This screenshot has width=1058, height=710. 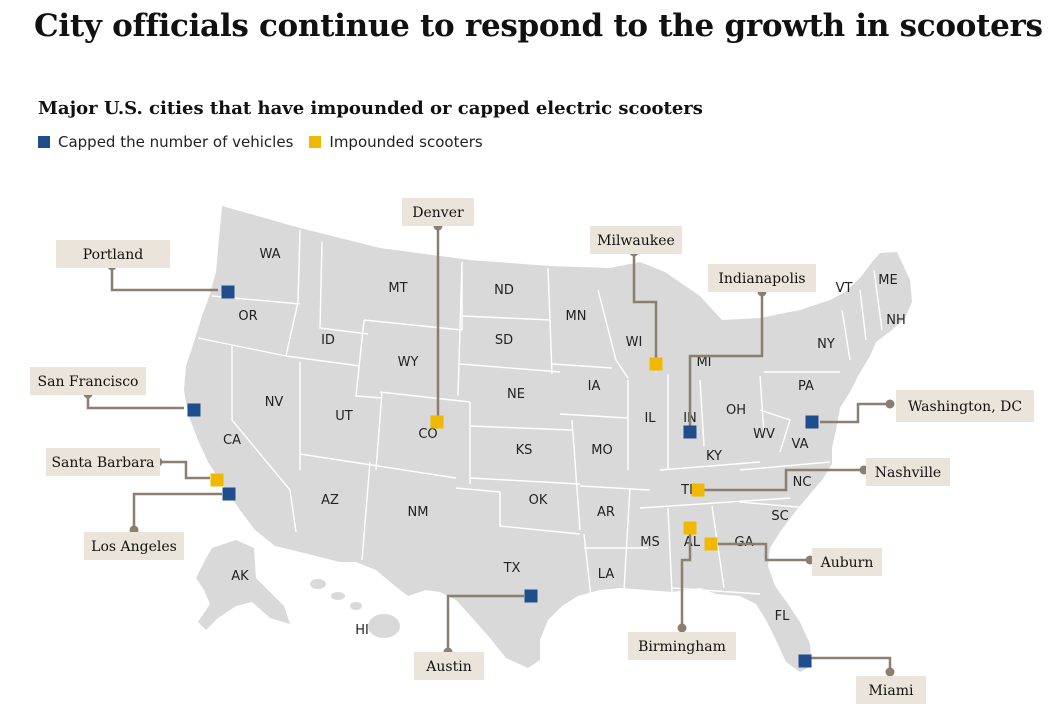 What do you see at coordinates (44, 142) in the screenshot?
I see `legend-swatch-capped` at bounding box center [44, 142].